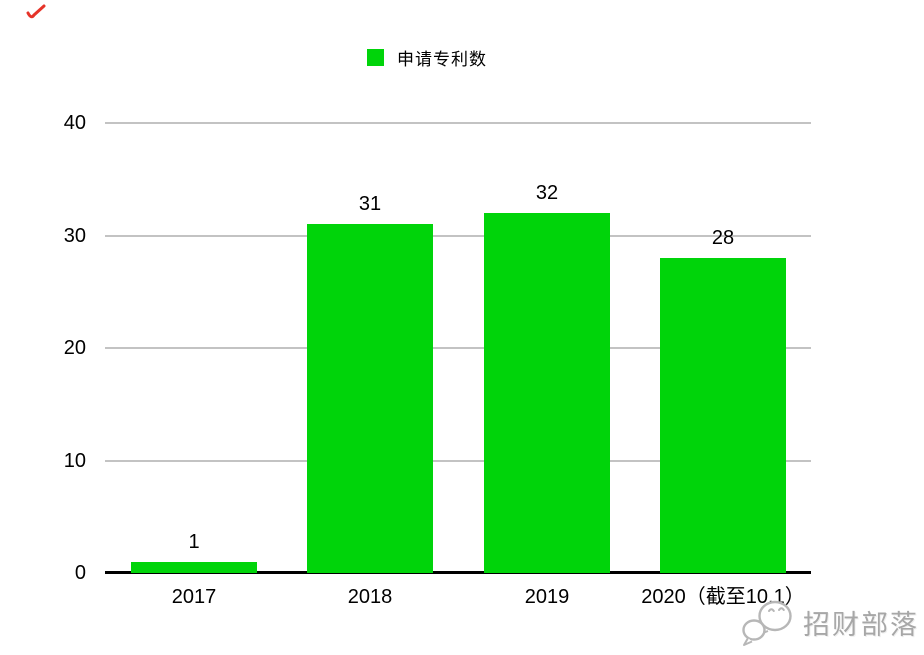 This screenshot has height=655, width=924. I want to click on bar-value-label: 1, so click(194, 542).